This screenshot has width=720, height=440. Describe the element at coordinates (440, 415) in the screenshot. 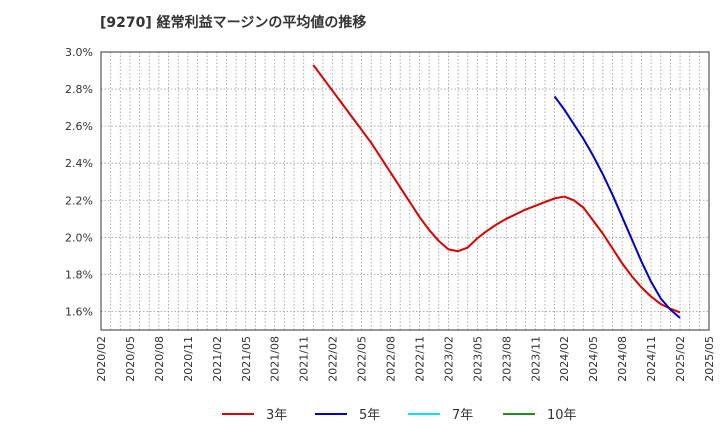

I see `legend-item: 7年` at that location.